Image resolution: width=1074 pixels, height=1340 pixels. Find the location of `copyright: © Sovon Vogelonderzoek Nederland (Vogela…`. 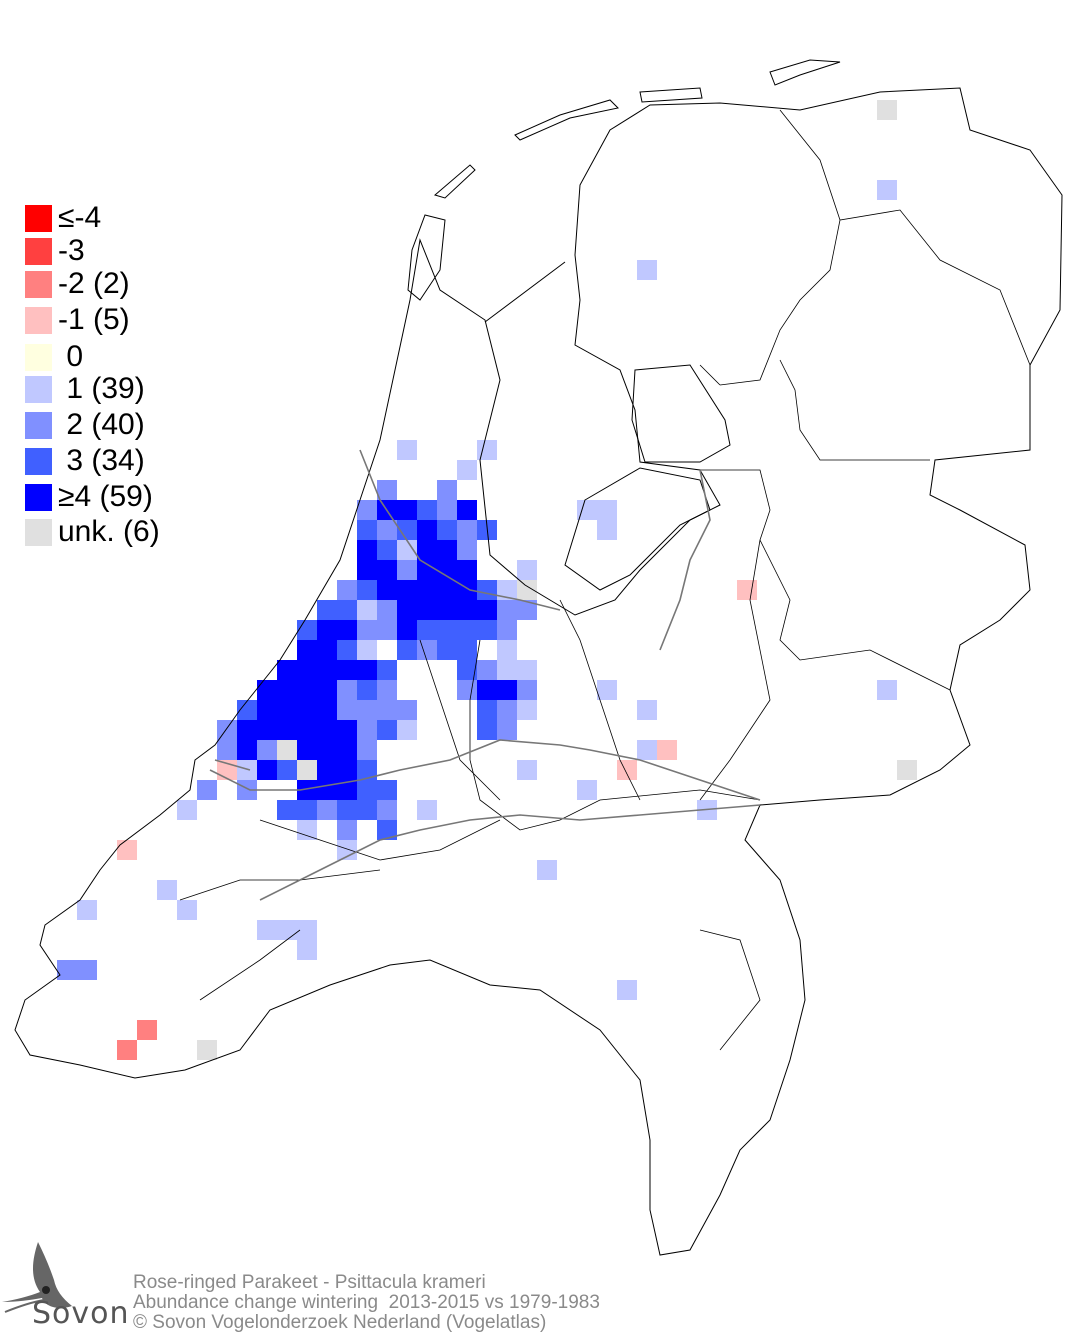

copyright: © Sovon Vogelonderzoek Nederland (Vogela… is located at coordinates (340, 1322).